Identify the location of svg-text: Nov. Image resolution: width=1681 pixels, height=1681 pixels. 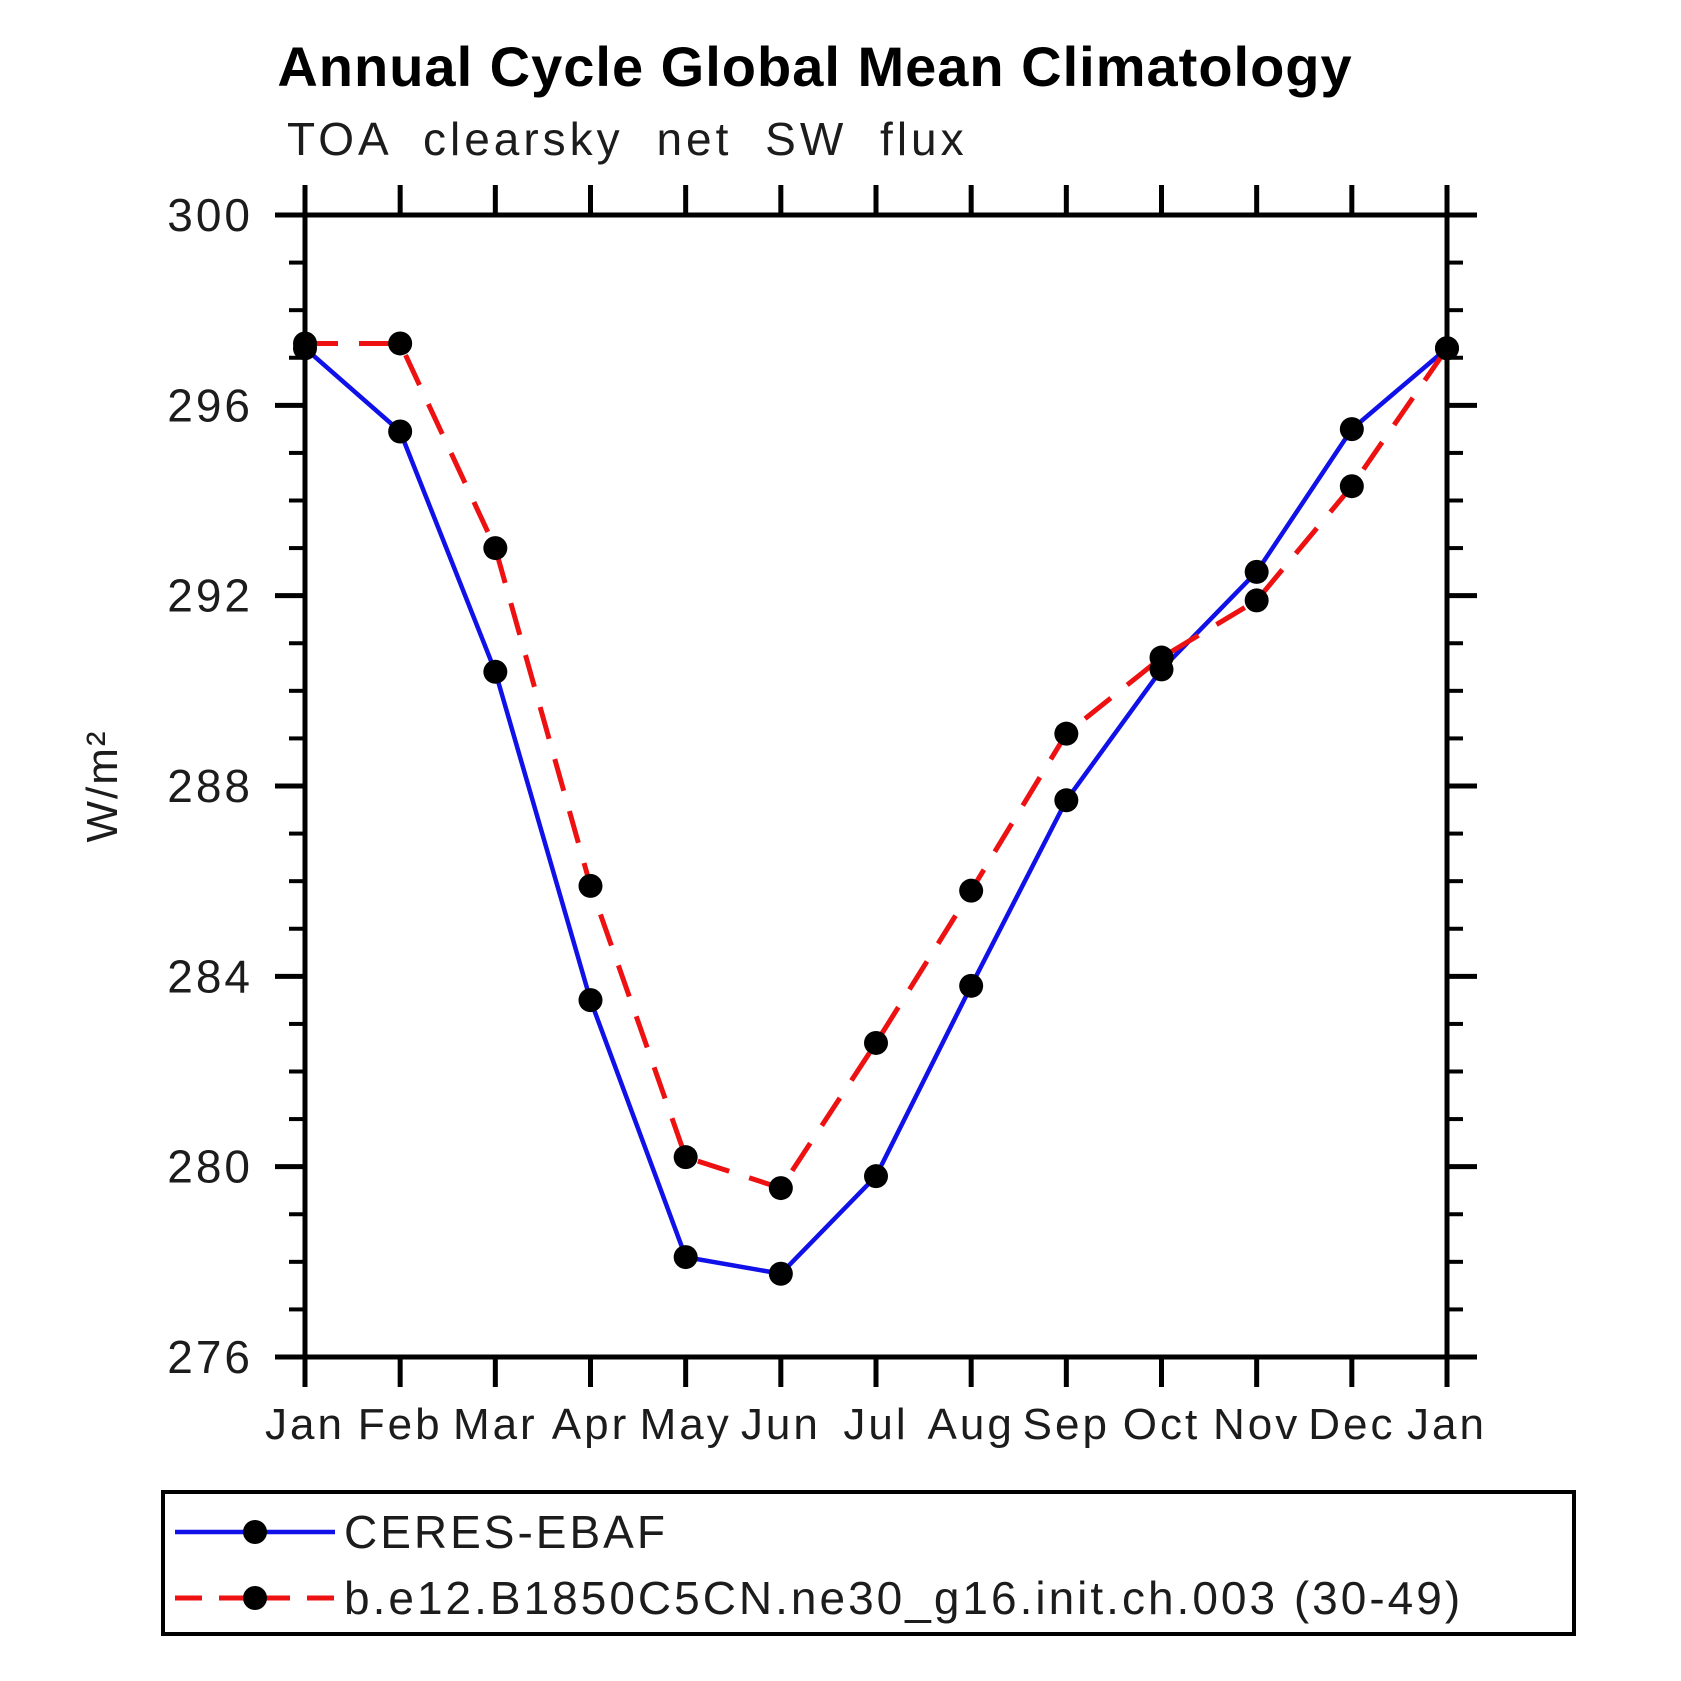
(1256, 1424).